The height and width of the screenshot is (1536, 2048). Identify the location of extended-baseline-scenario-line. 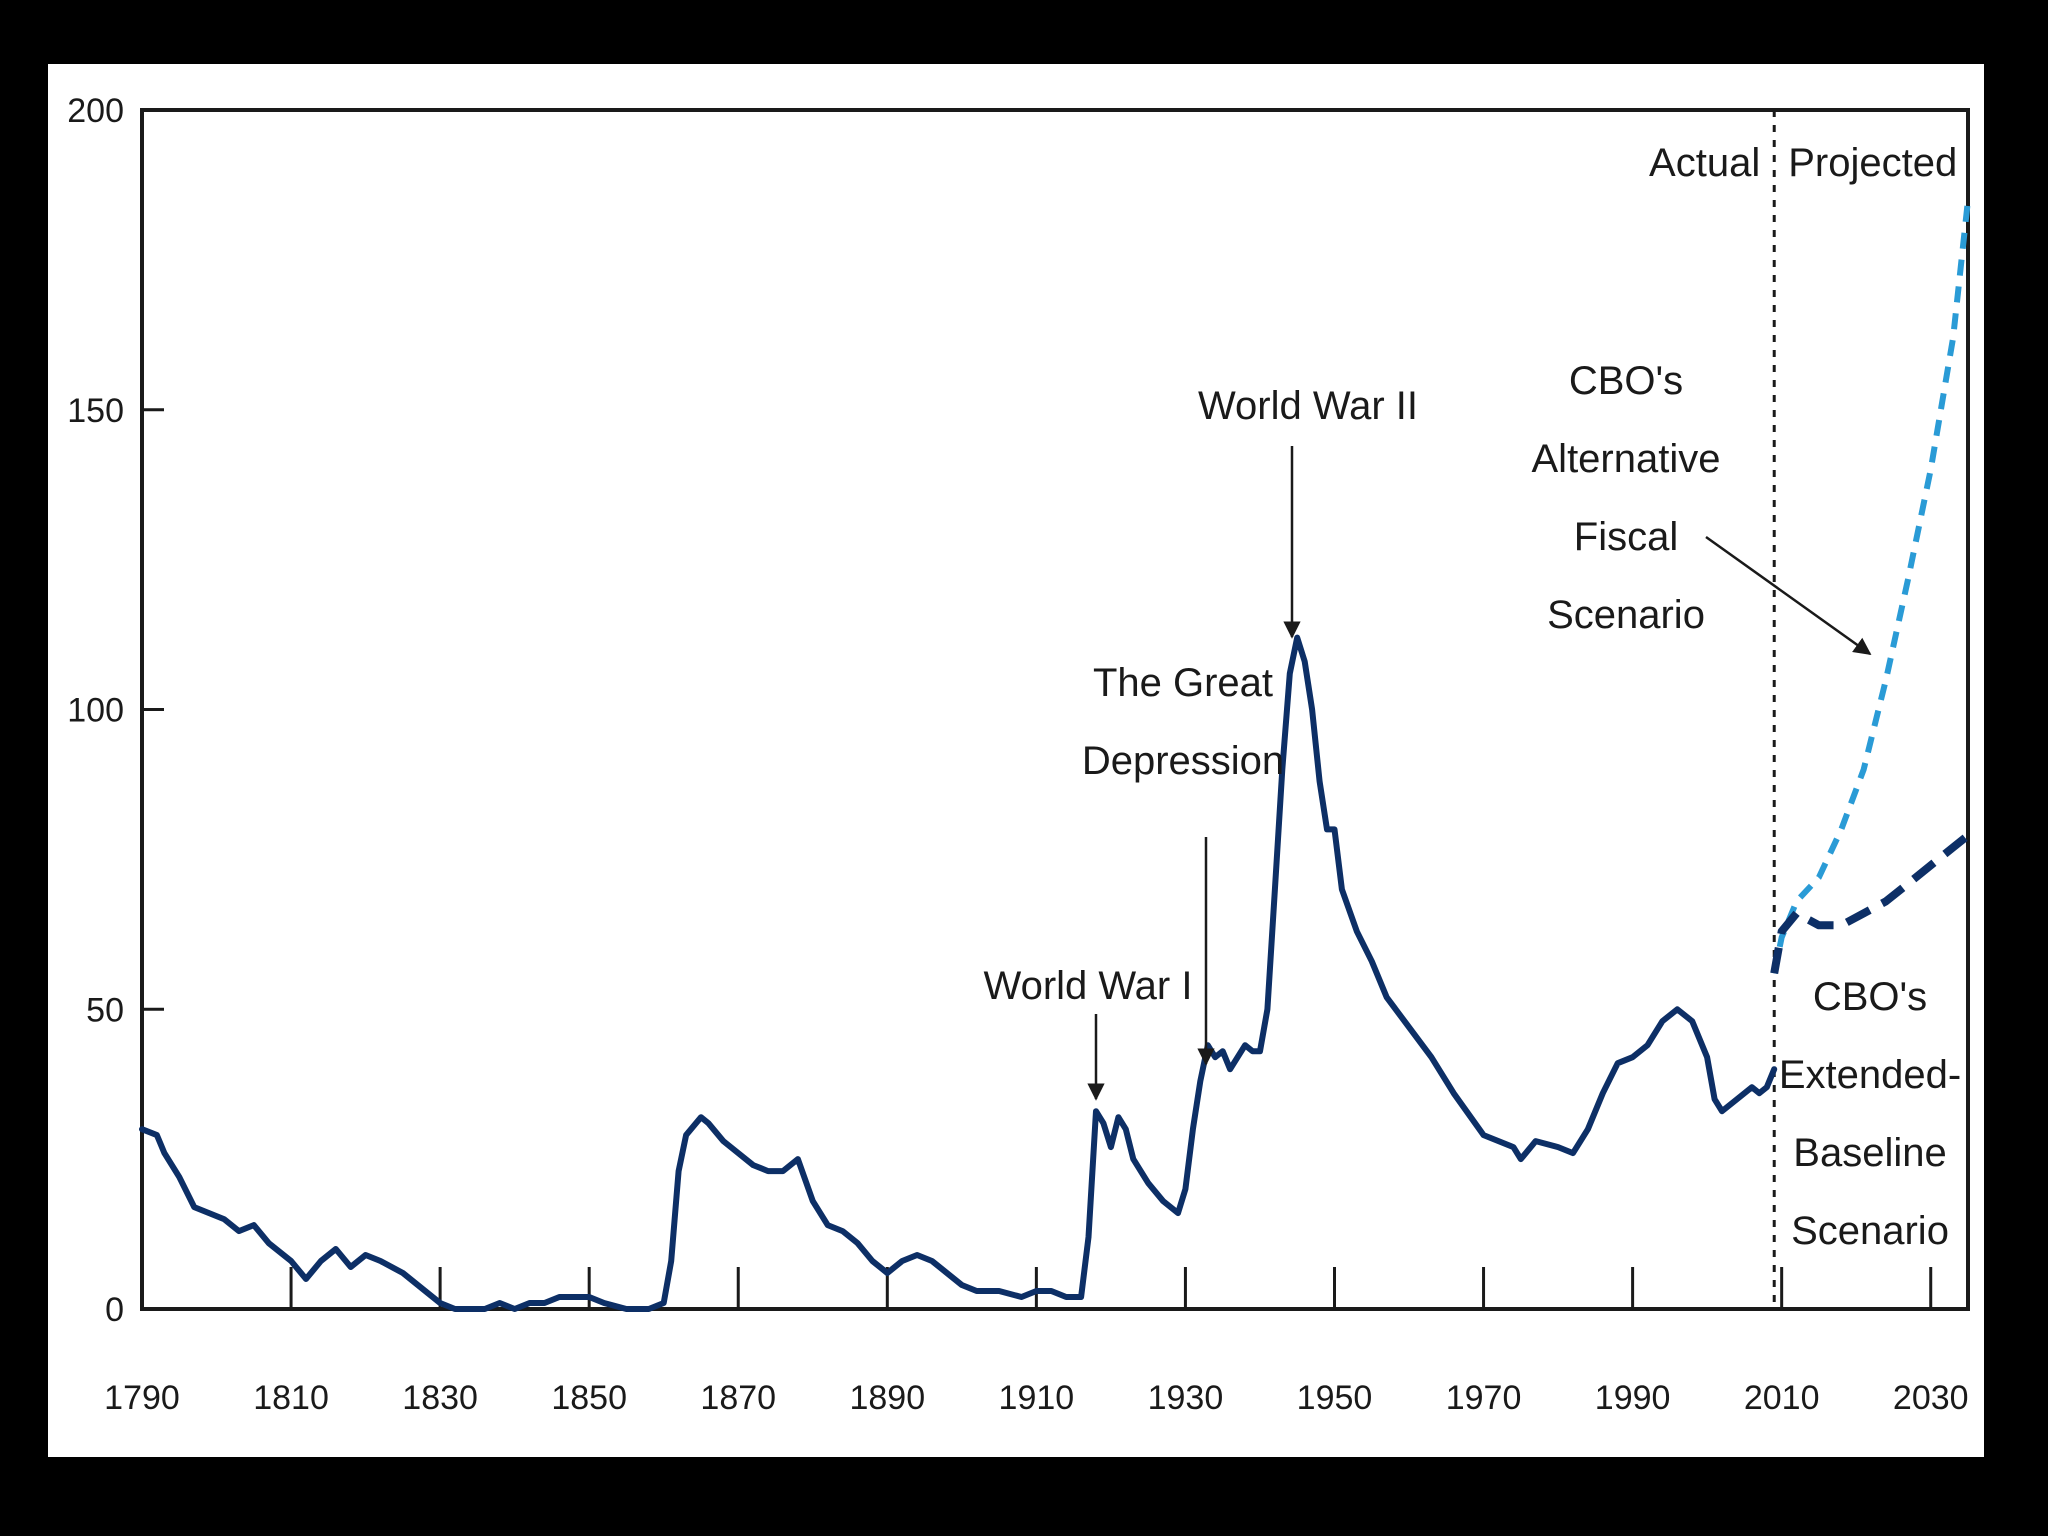
(1870, 903).